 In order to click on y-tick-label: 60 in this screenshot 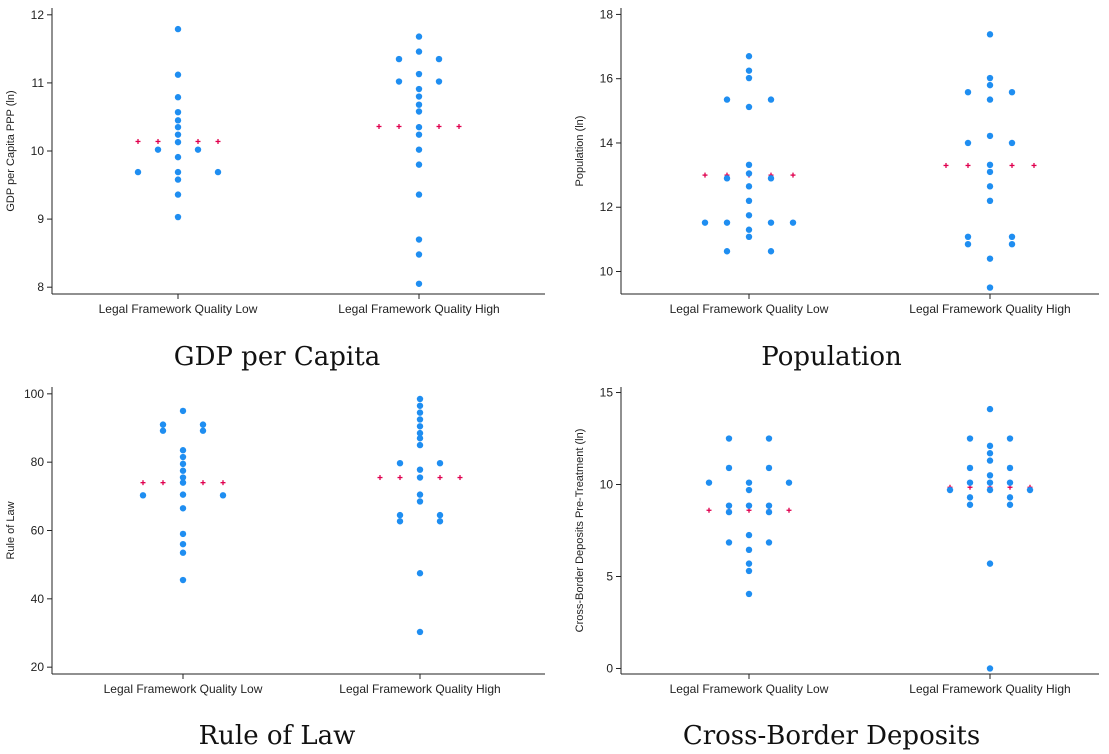, I will do `click(38, 531)`.